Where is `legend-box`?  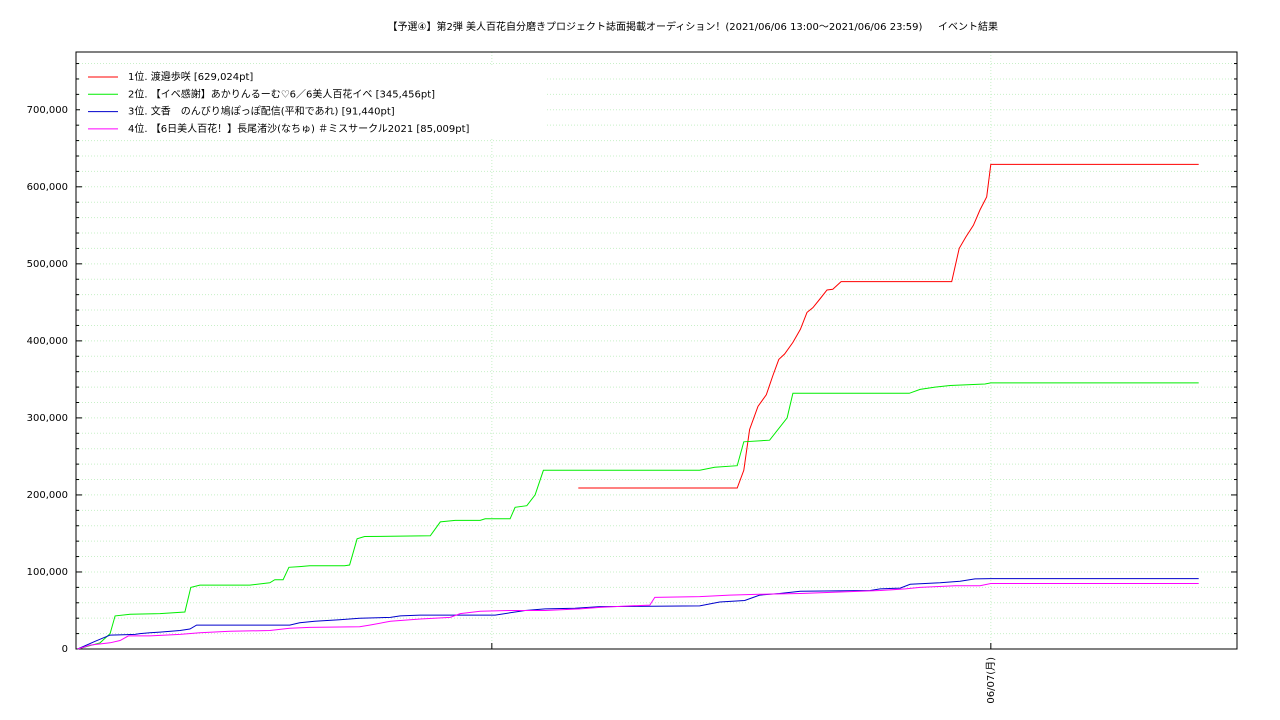
legend-box is located at coordinates (313, 102).